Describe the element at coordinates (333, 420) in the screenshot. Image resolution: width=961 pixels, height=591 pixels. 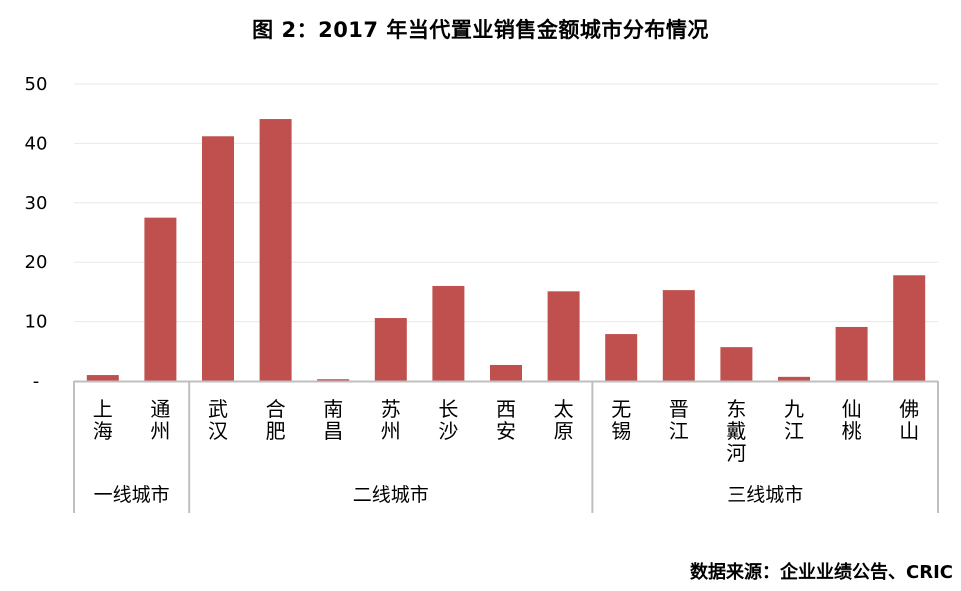
I see `category-label: 南昌` at that location.